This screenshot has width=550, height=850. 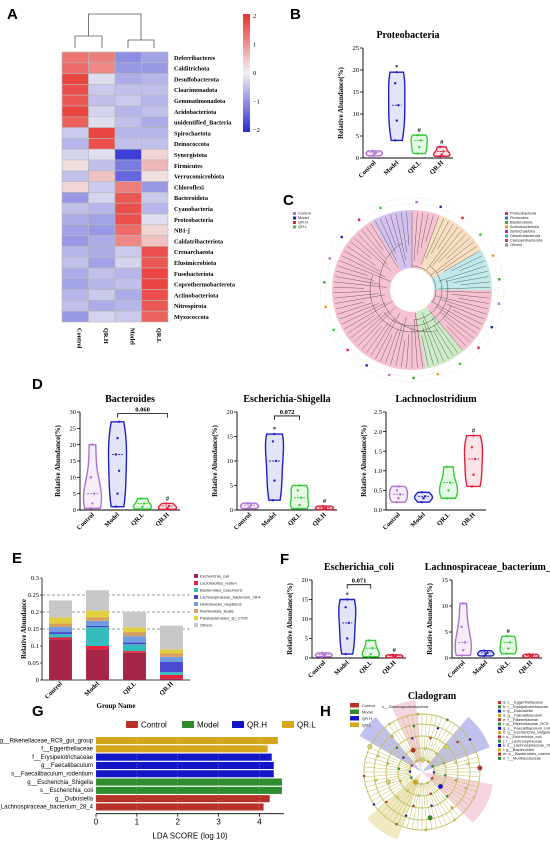 What do you see at coordinates (342, 668) in the screenshot?
I see `x-category-label: Model` at bounding box center [342, 668].